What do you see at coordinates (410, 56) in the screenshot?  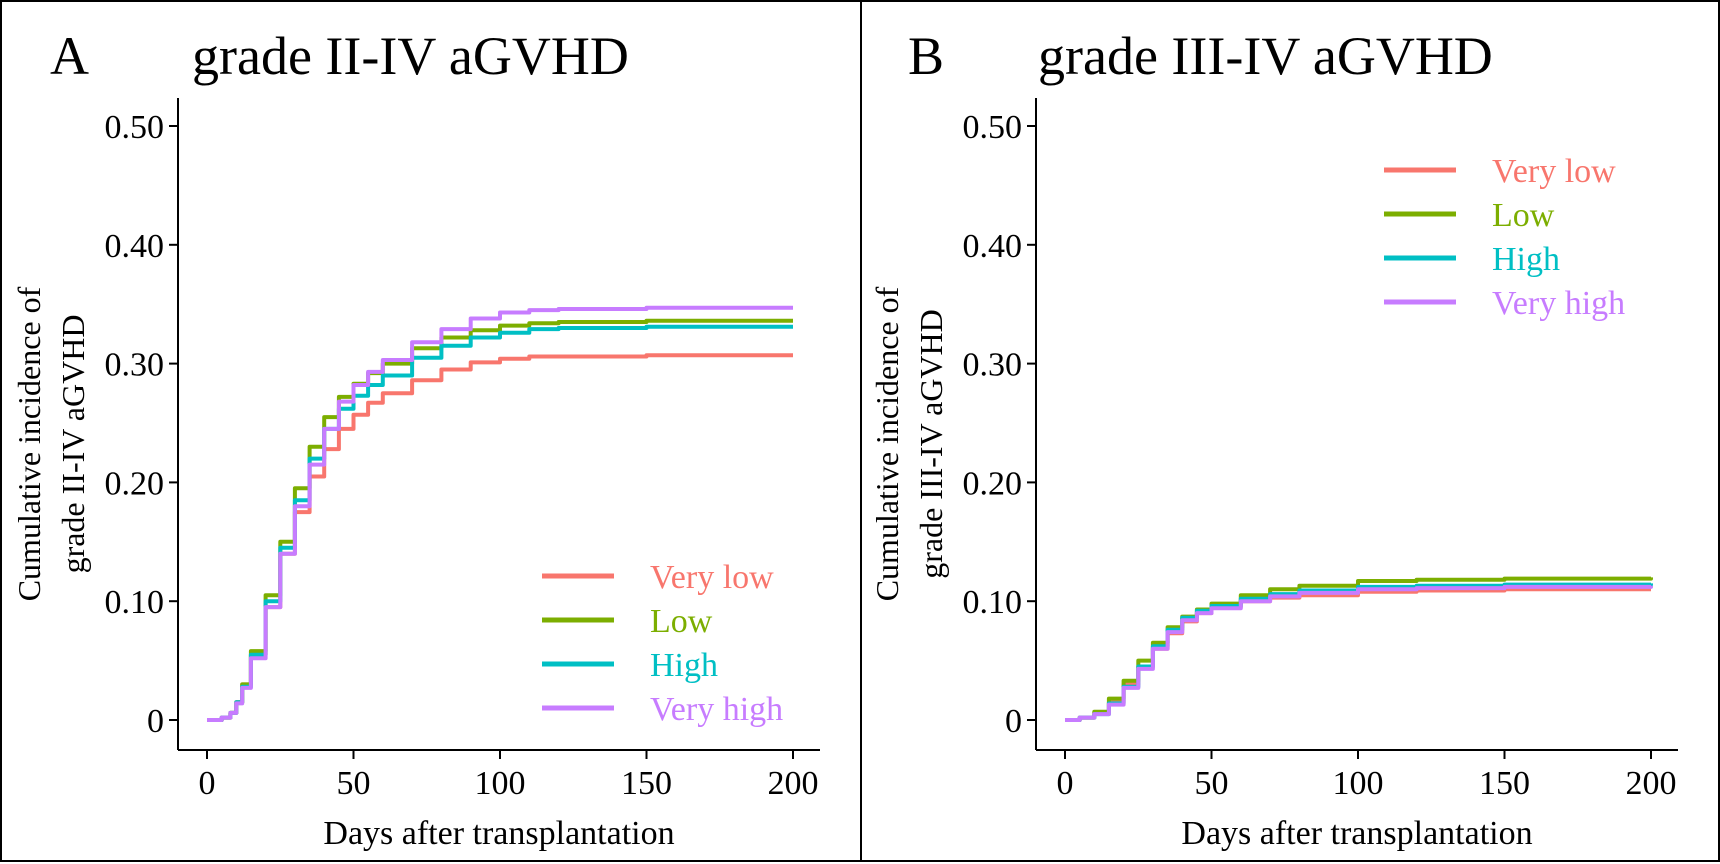 I see `chart-title: grade II-IV aGVHD` at bounding box center [410, 56].